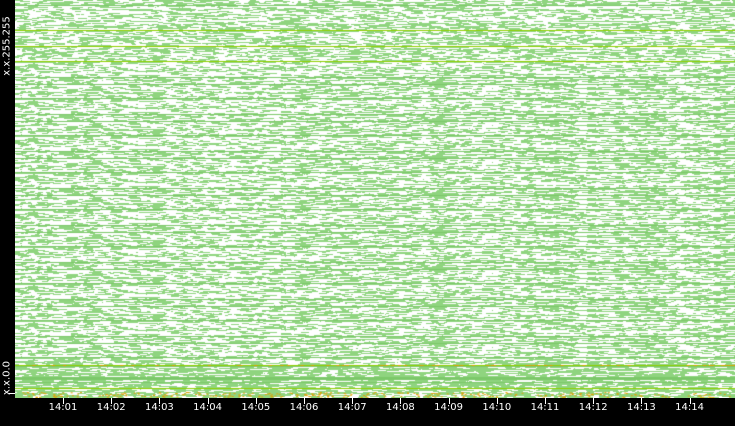 This screenshot has height=426, width=735. Describe the element at coordinates (63, 407) in the screenshot. I see `x-tick-label: 14:01` at that location.